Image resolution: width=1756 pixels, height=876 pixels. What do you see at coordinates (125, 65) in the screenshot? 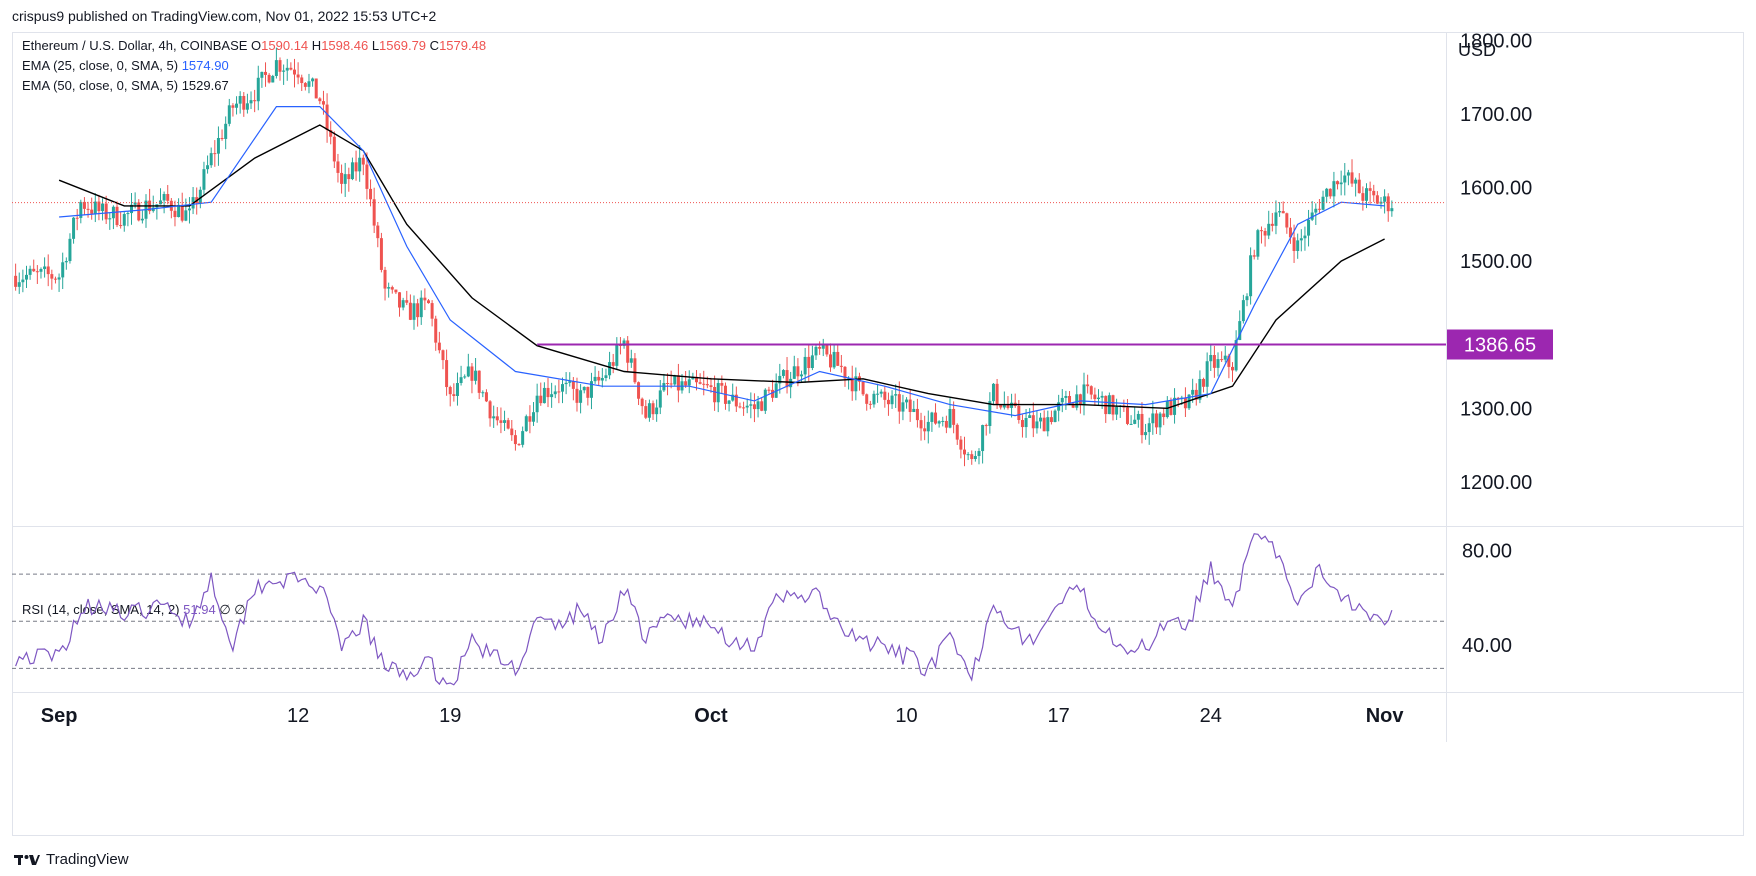
I see `ema25-legend: EMA (25, close, 0, SMA, 5) 1574.90` at bounding box center [125, 65].